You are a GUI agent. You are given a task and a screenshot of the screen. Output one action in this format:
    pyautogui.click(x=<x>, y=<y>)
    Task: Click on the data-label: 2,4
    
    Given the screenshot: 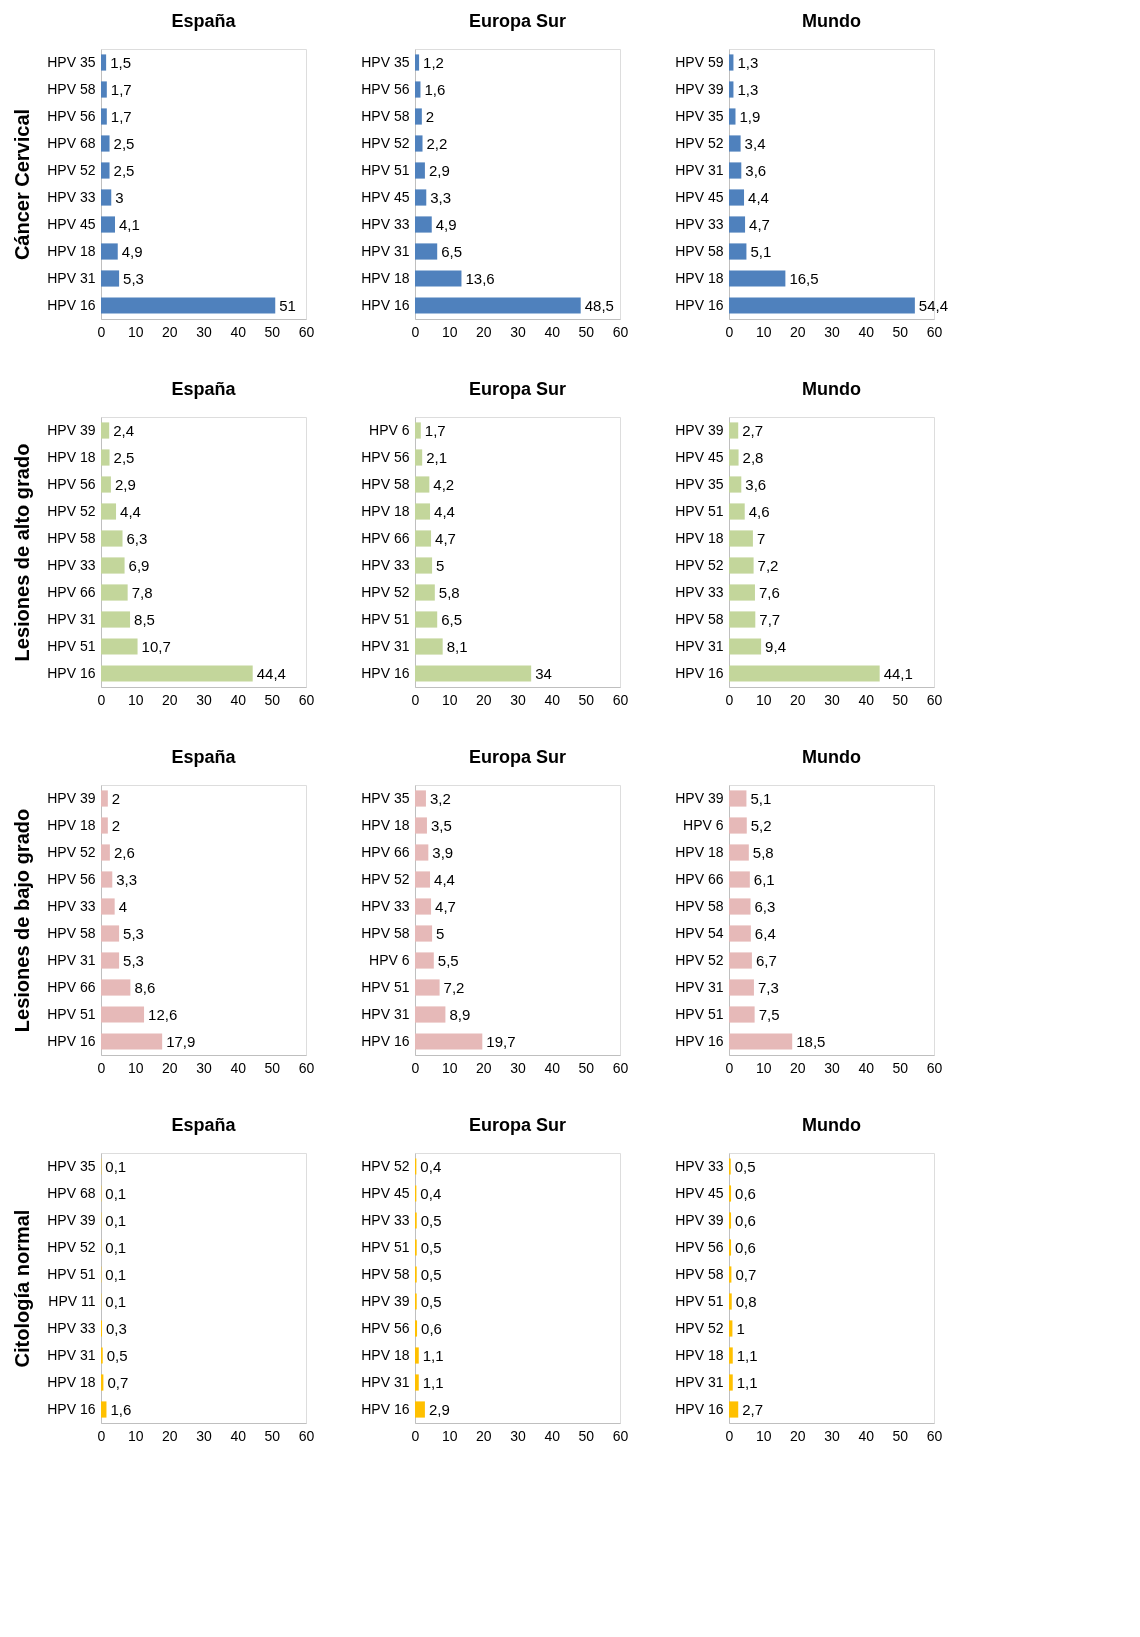 What is the action you would take?
    pyautogui.click(x=124, y=430)
    